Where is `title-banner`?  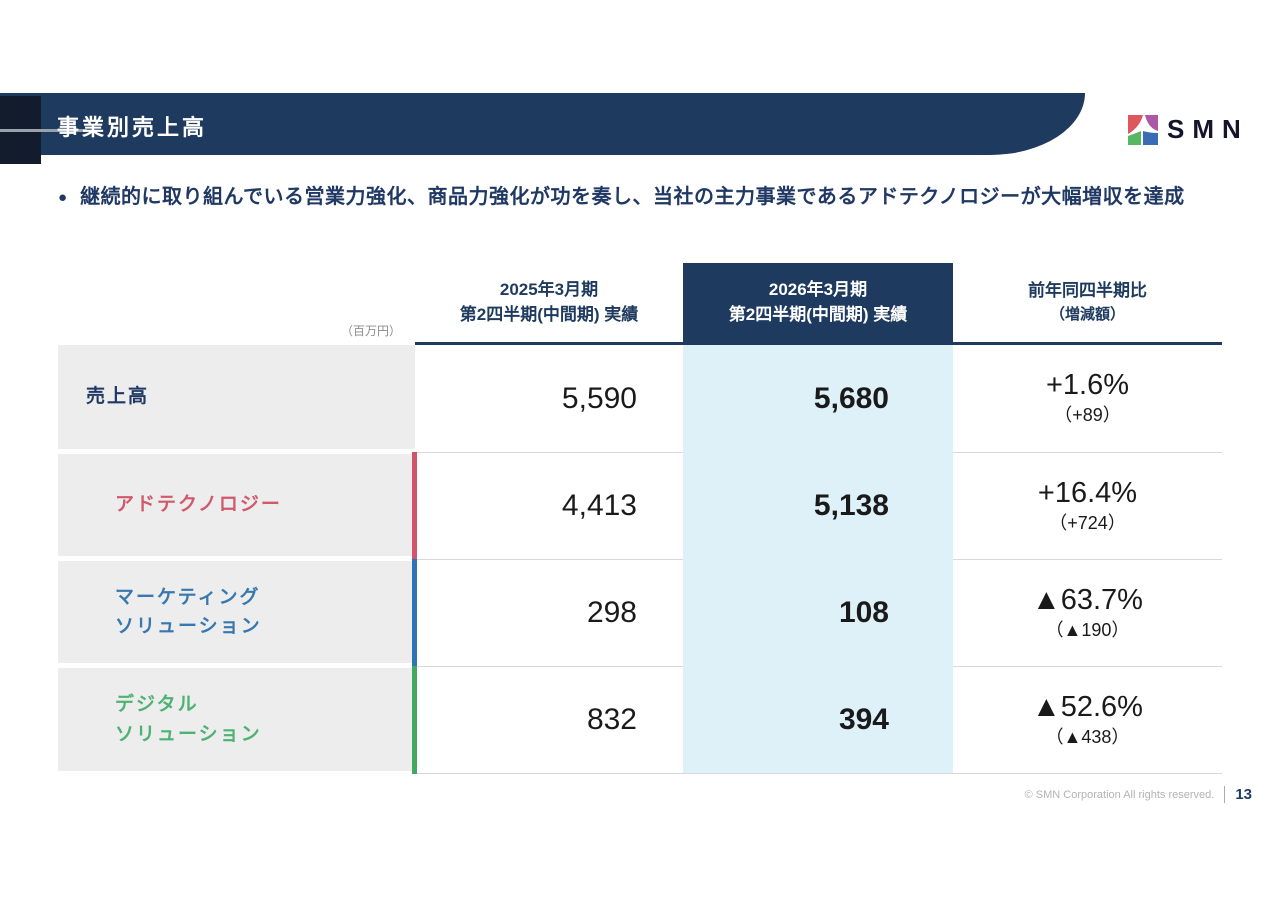
title-banner is located at coordinates (542, 124).